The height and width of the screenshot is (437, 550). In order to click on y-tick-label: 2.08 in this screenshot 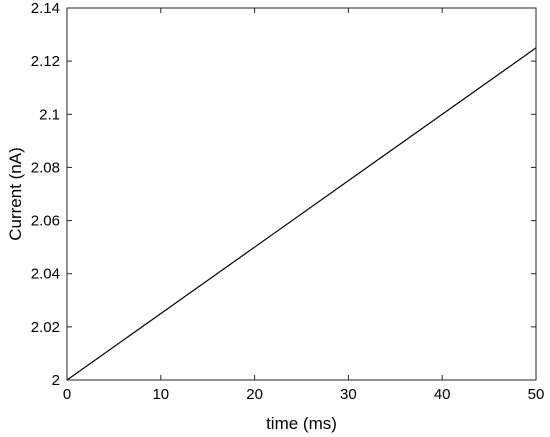, I will do `click(45, 167)`.